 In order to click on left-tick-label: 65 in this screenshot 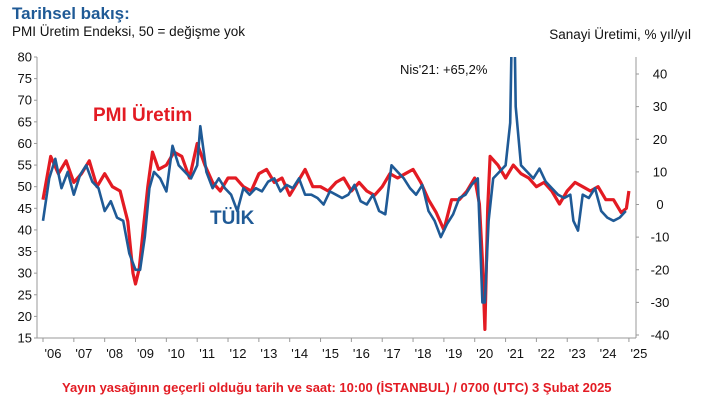, I will do `click(25, 121)`.